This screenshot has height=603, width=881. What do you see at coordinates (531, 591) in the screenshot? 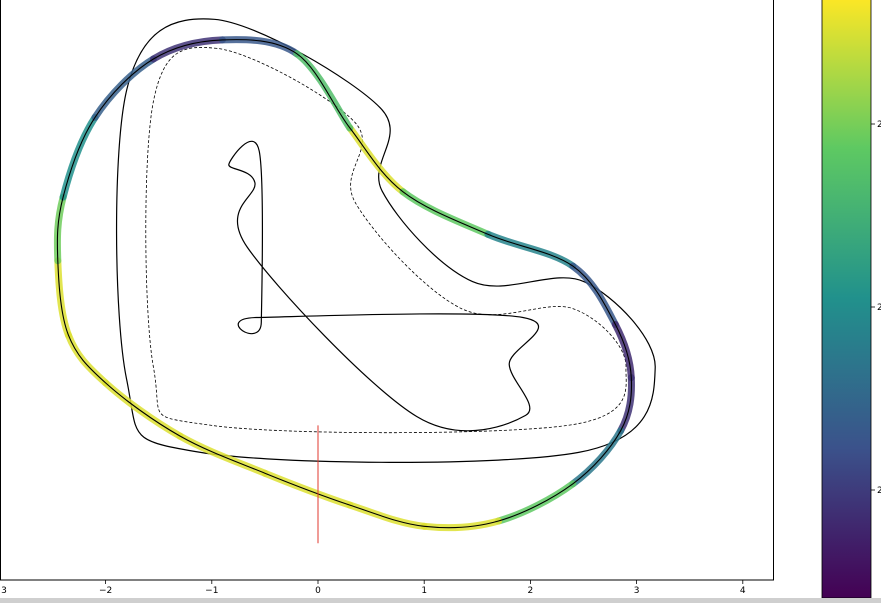
I see `x-tick-label: 2` at bounding box center [531, 591].